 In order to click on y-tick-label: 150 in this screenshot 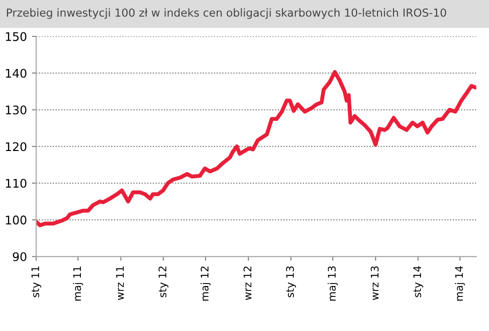, I will do `click(16, 37)`.